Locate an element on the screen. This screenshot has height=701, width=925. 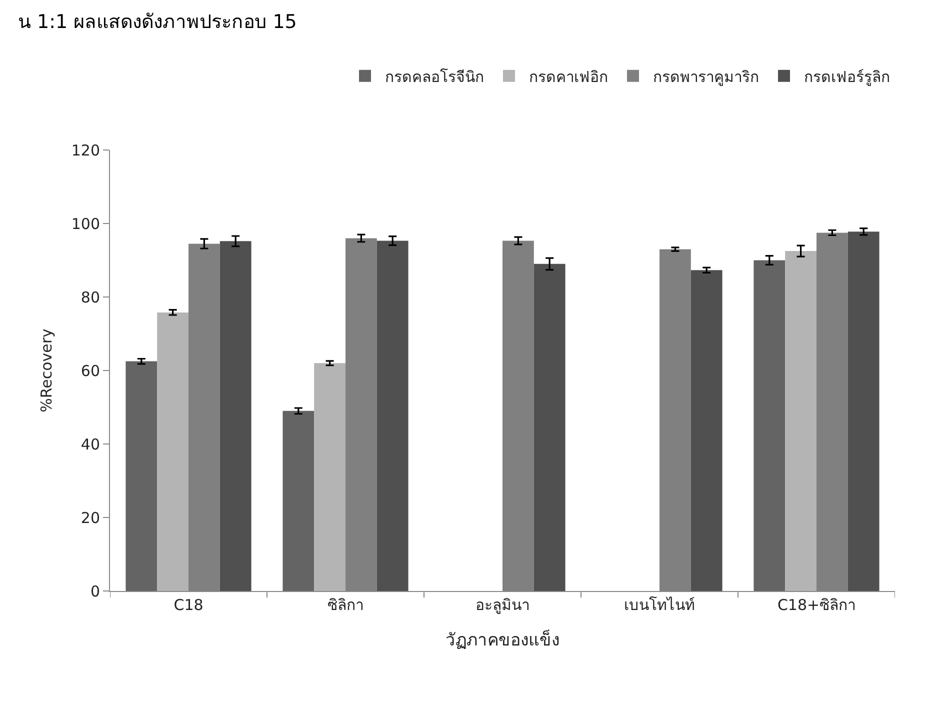
x-tick-label: เบนโทไนท์ is located at coordinates (659, 605).